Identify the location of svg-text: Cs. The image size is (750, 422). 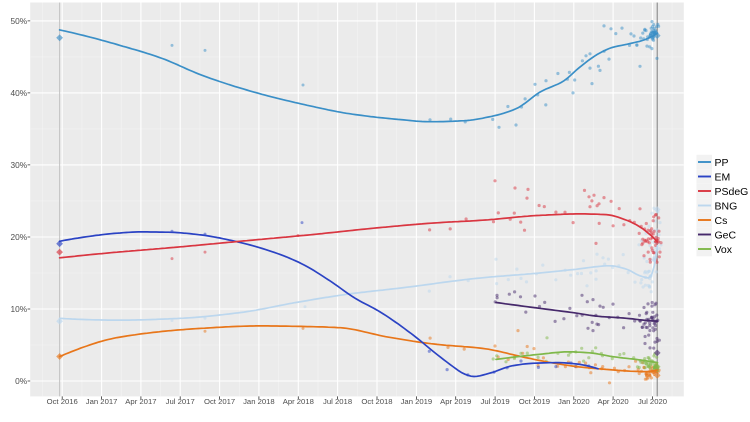
(721, 221).